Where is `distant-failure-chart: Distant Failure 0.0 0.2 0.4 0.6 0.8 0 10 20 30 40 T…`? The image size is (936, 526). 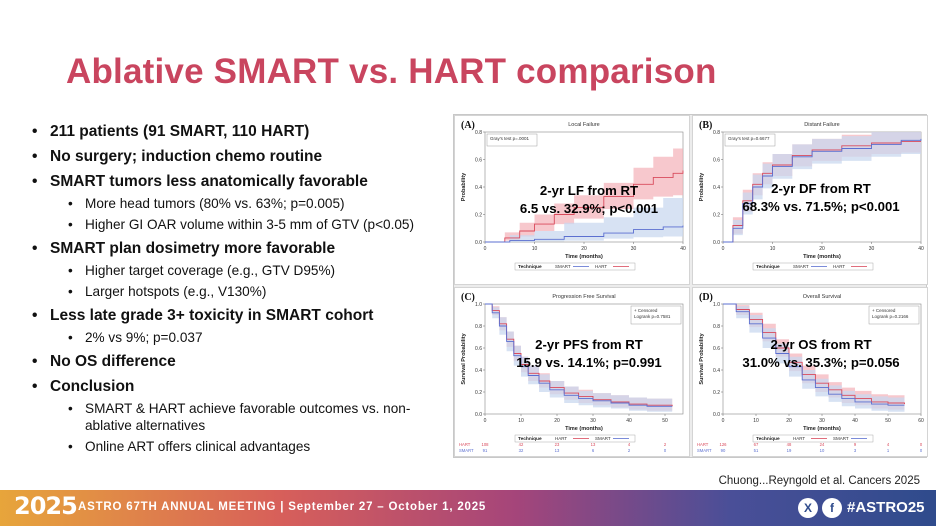
distant-failure-chart: Distant Failure 0.0 0.2 0.4 0.6 0.8 0 10 20 30 40 T… is located at coordinates (811, 196).